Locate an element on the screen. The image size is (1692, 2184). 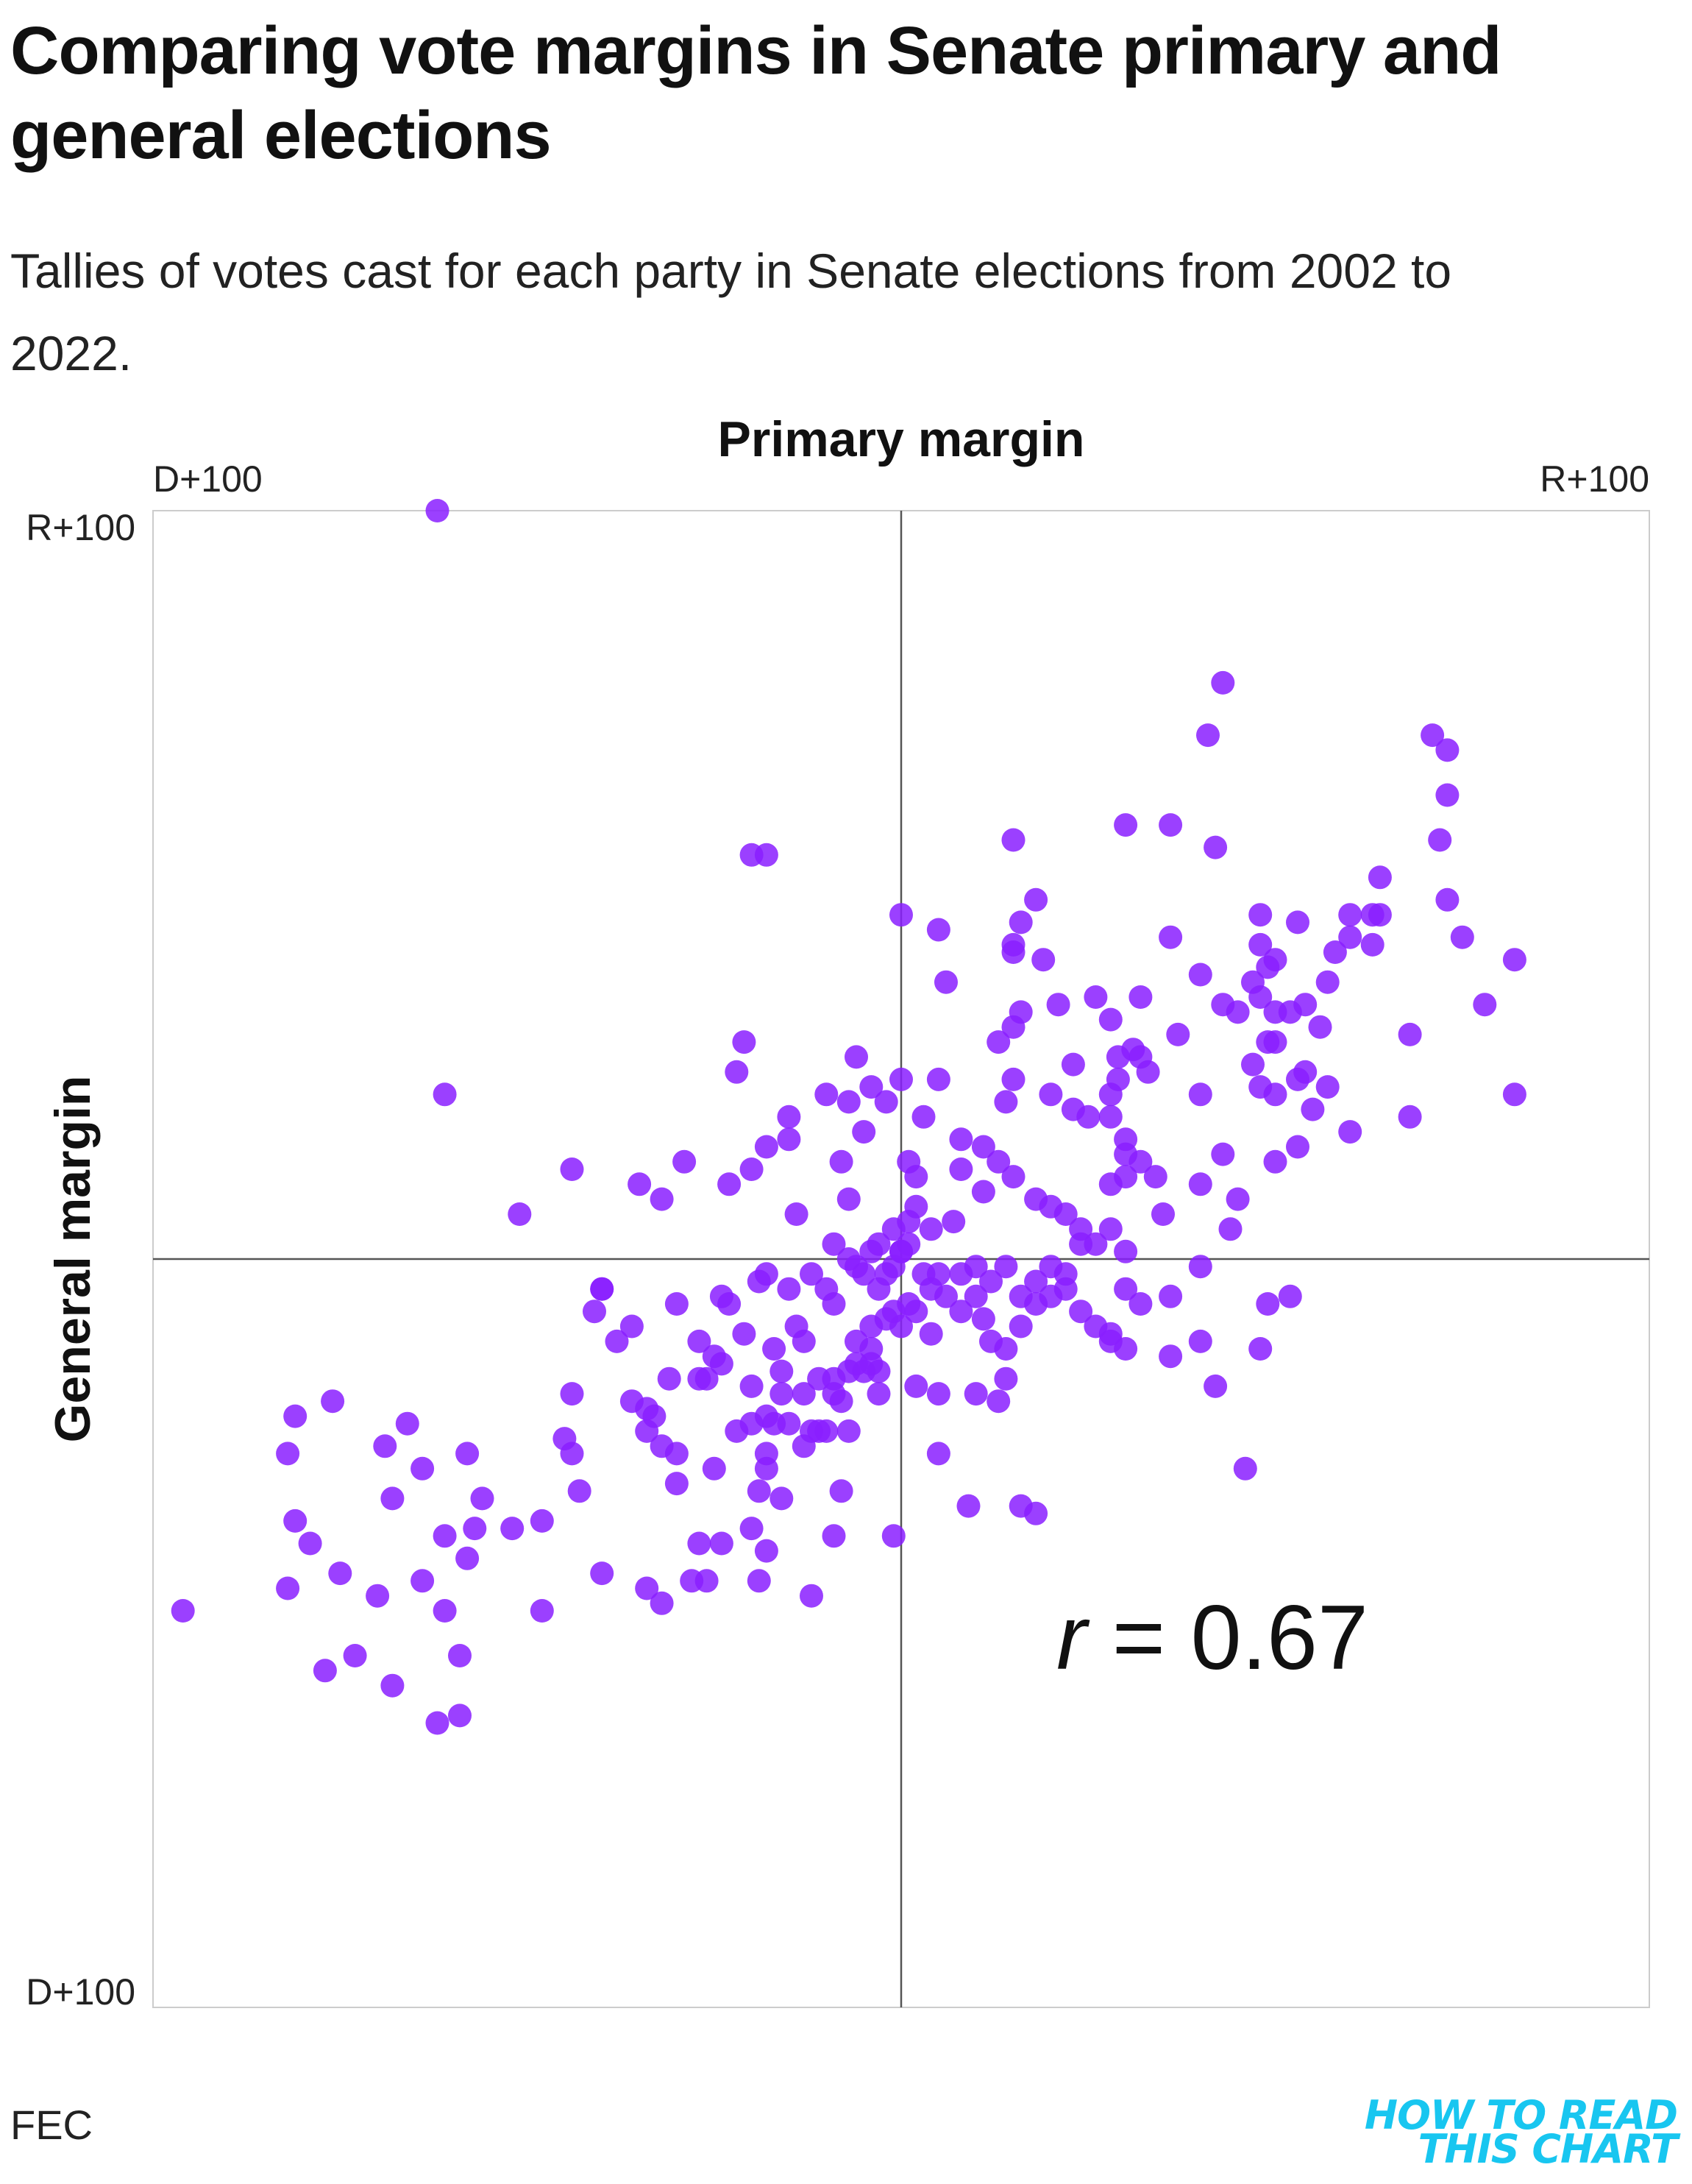
correlation-annotation: r = 0.67 is located at coordinates (1212, 1638).